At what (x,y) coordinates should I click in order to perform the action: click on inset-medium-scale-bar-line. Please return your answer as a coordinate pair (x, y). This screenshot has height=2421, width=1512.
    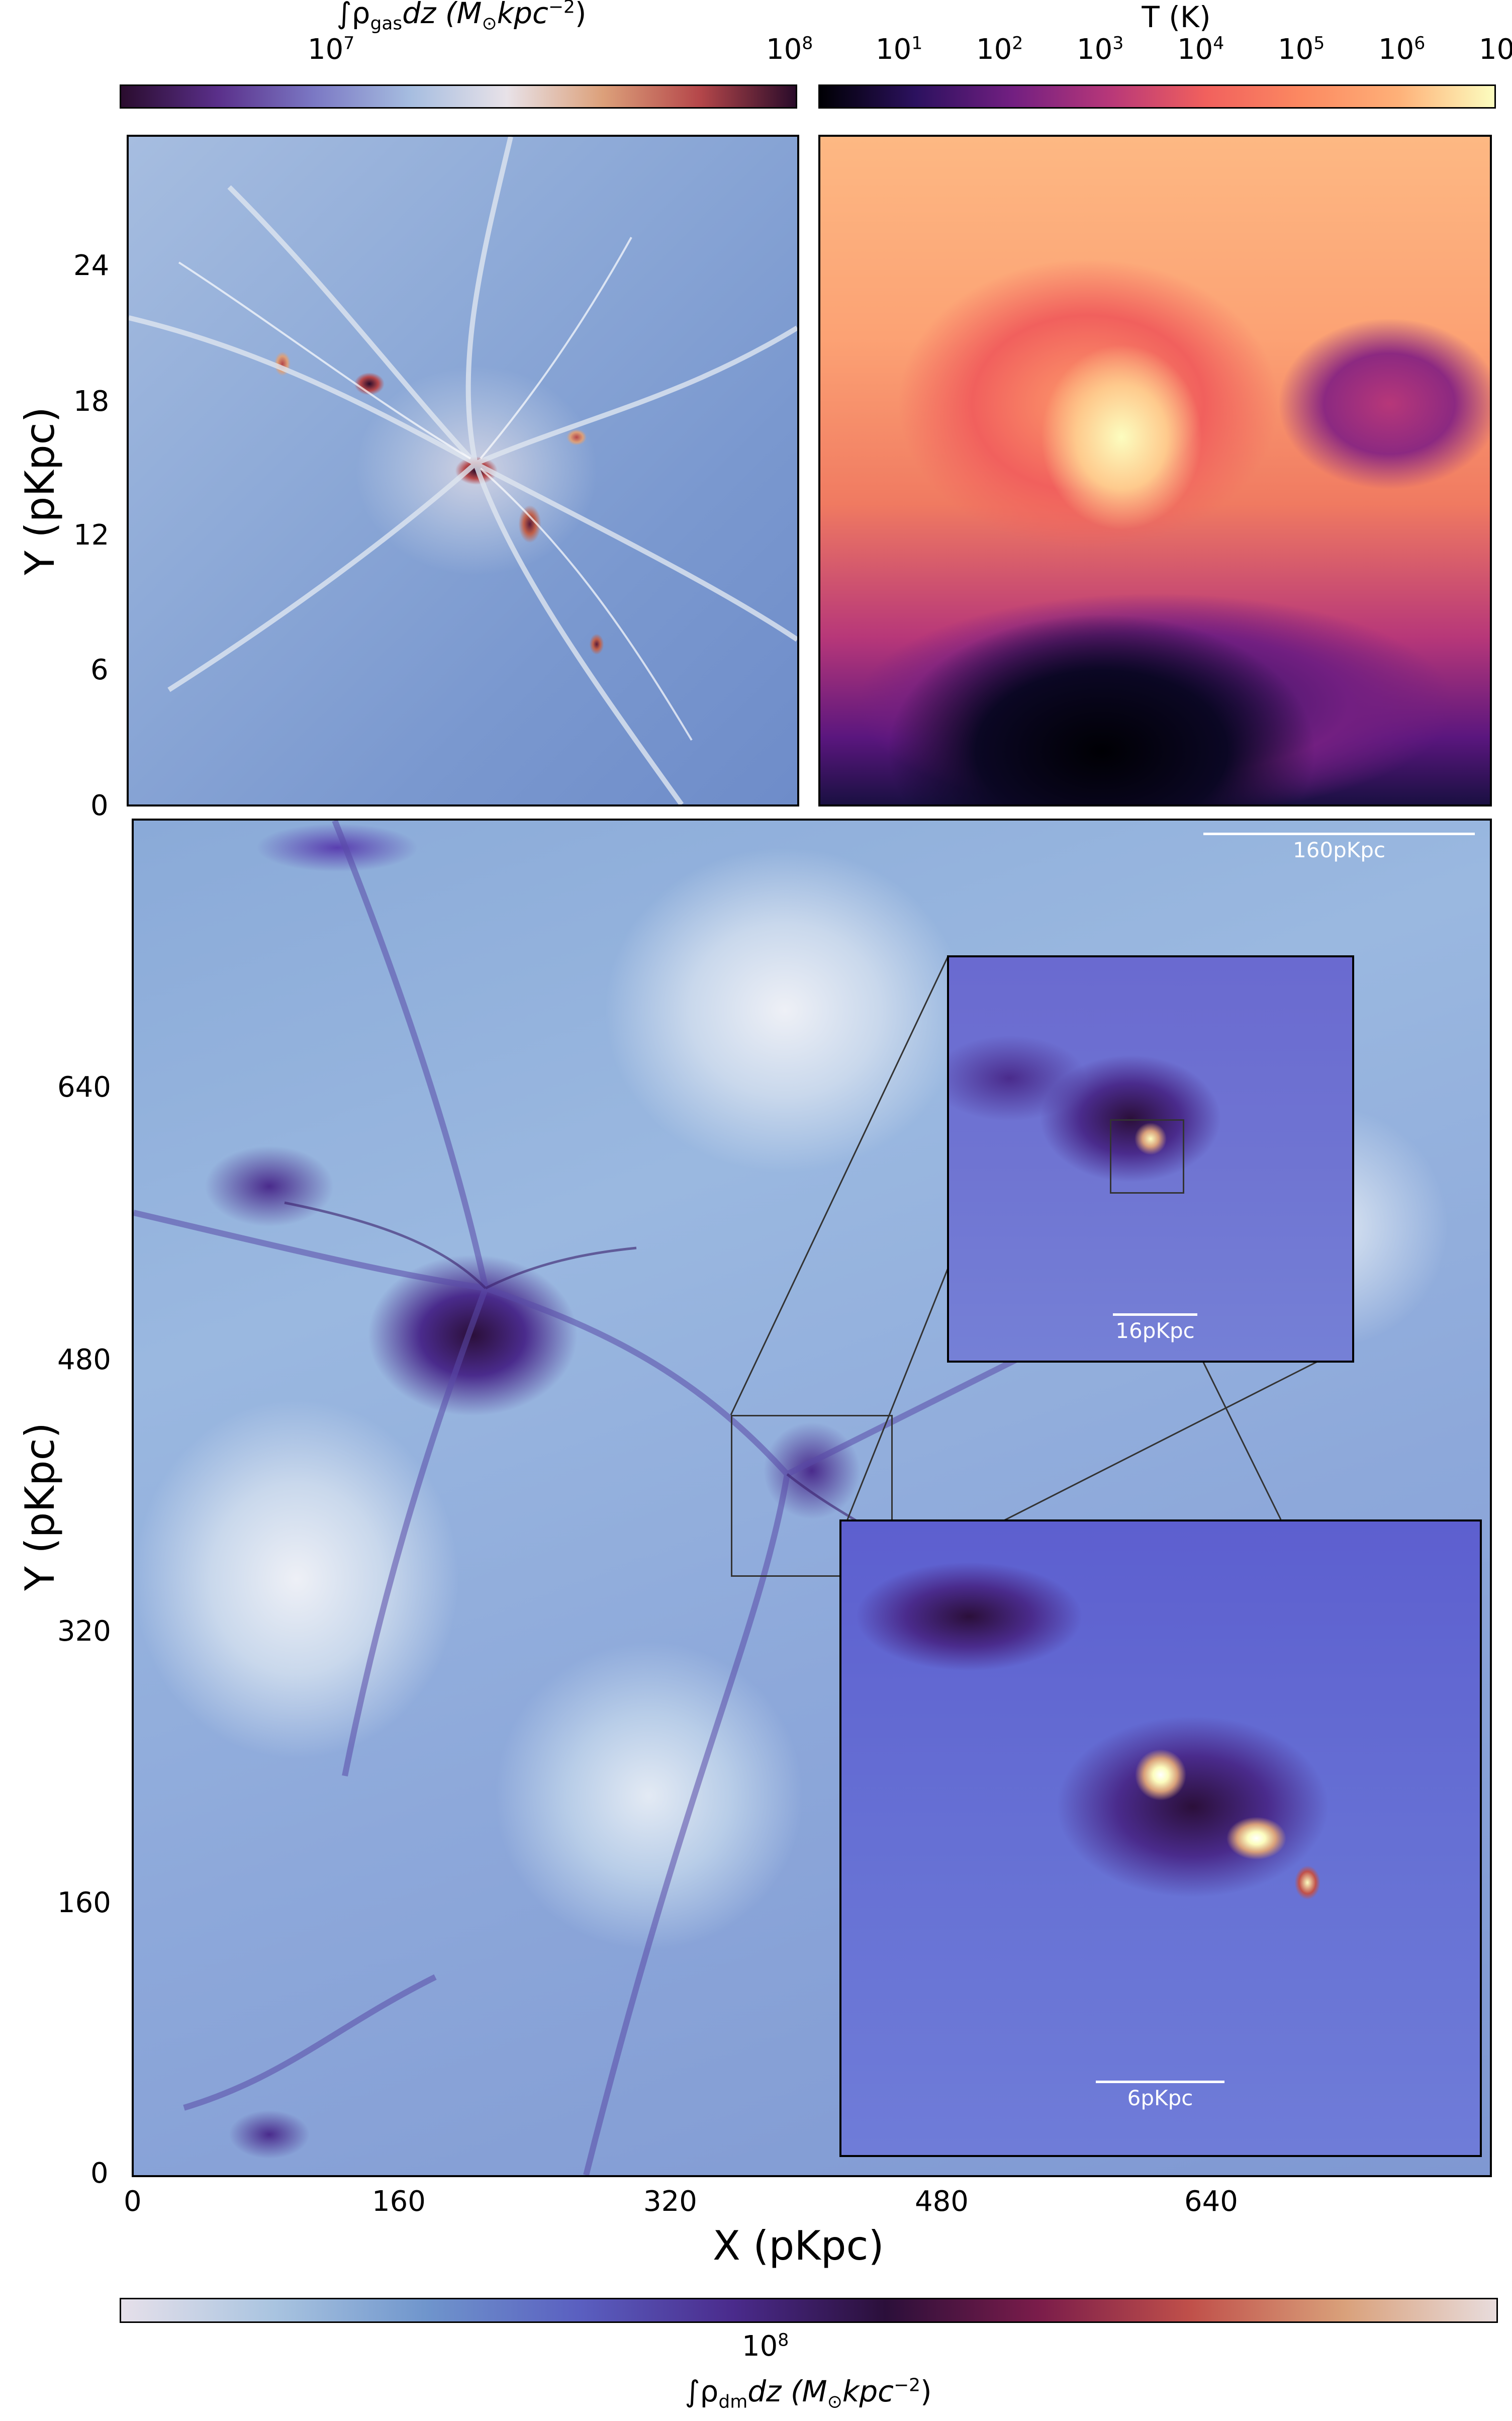
    Looking at the image, I should click on (1155, 1315).